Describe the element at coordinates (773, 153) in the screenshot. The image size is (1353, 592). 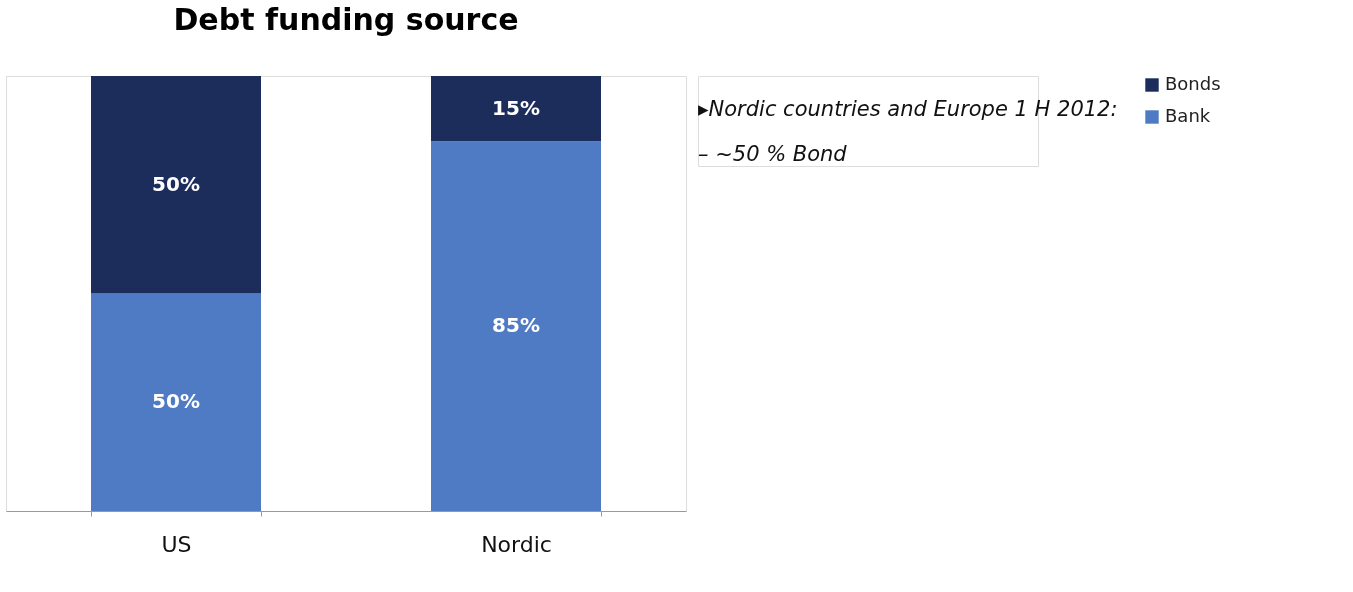
I see `text: – ~50 % Bond` at that location.